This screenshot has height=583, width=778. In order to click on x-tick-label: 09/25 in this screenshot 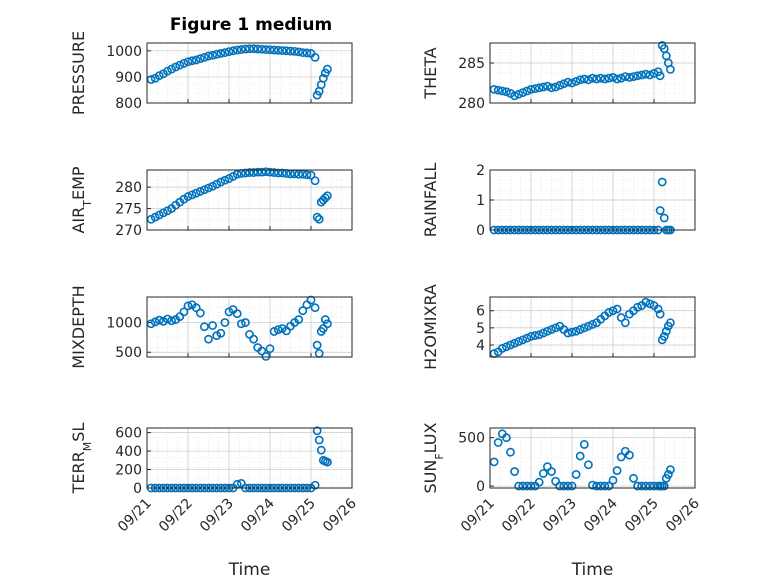, I will do `click(642, 516)`.